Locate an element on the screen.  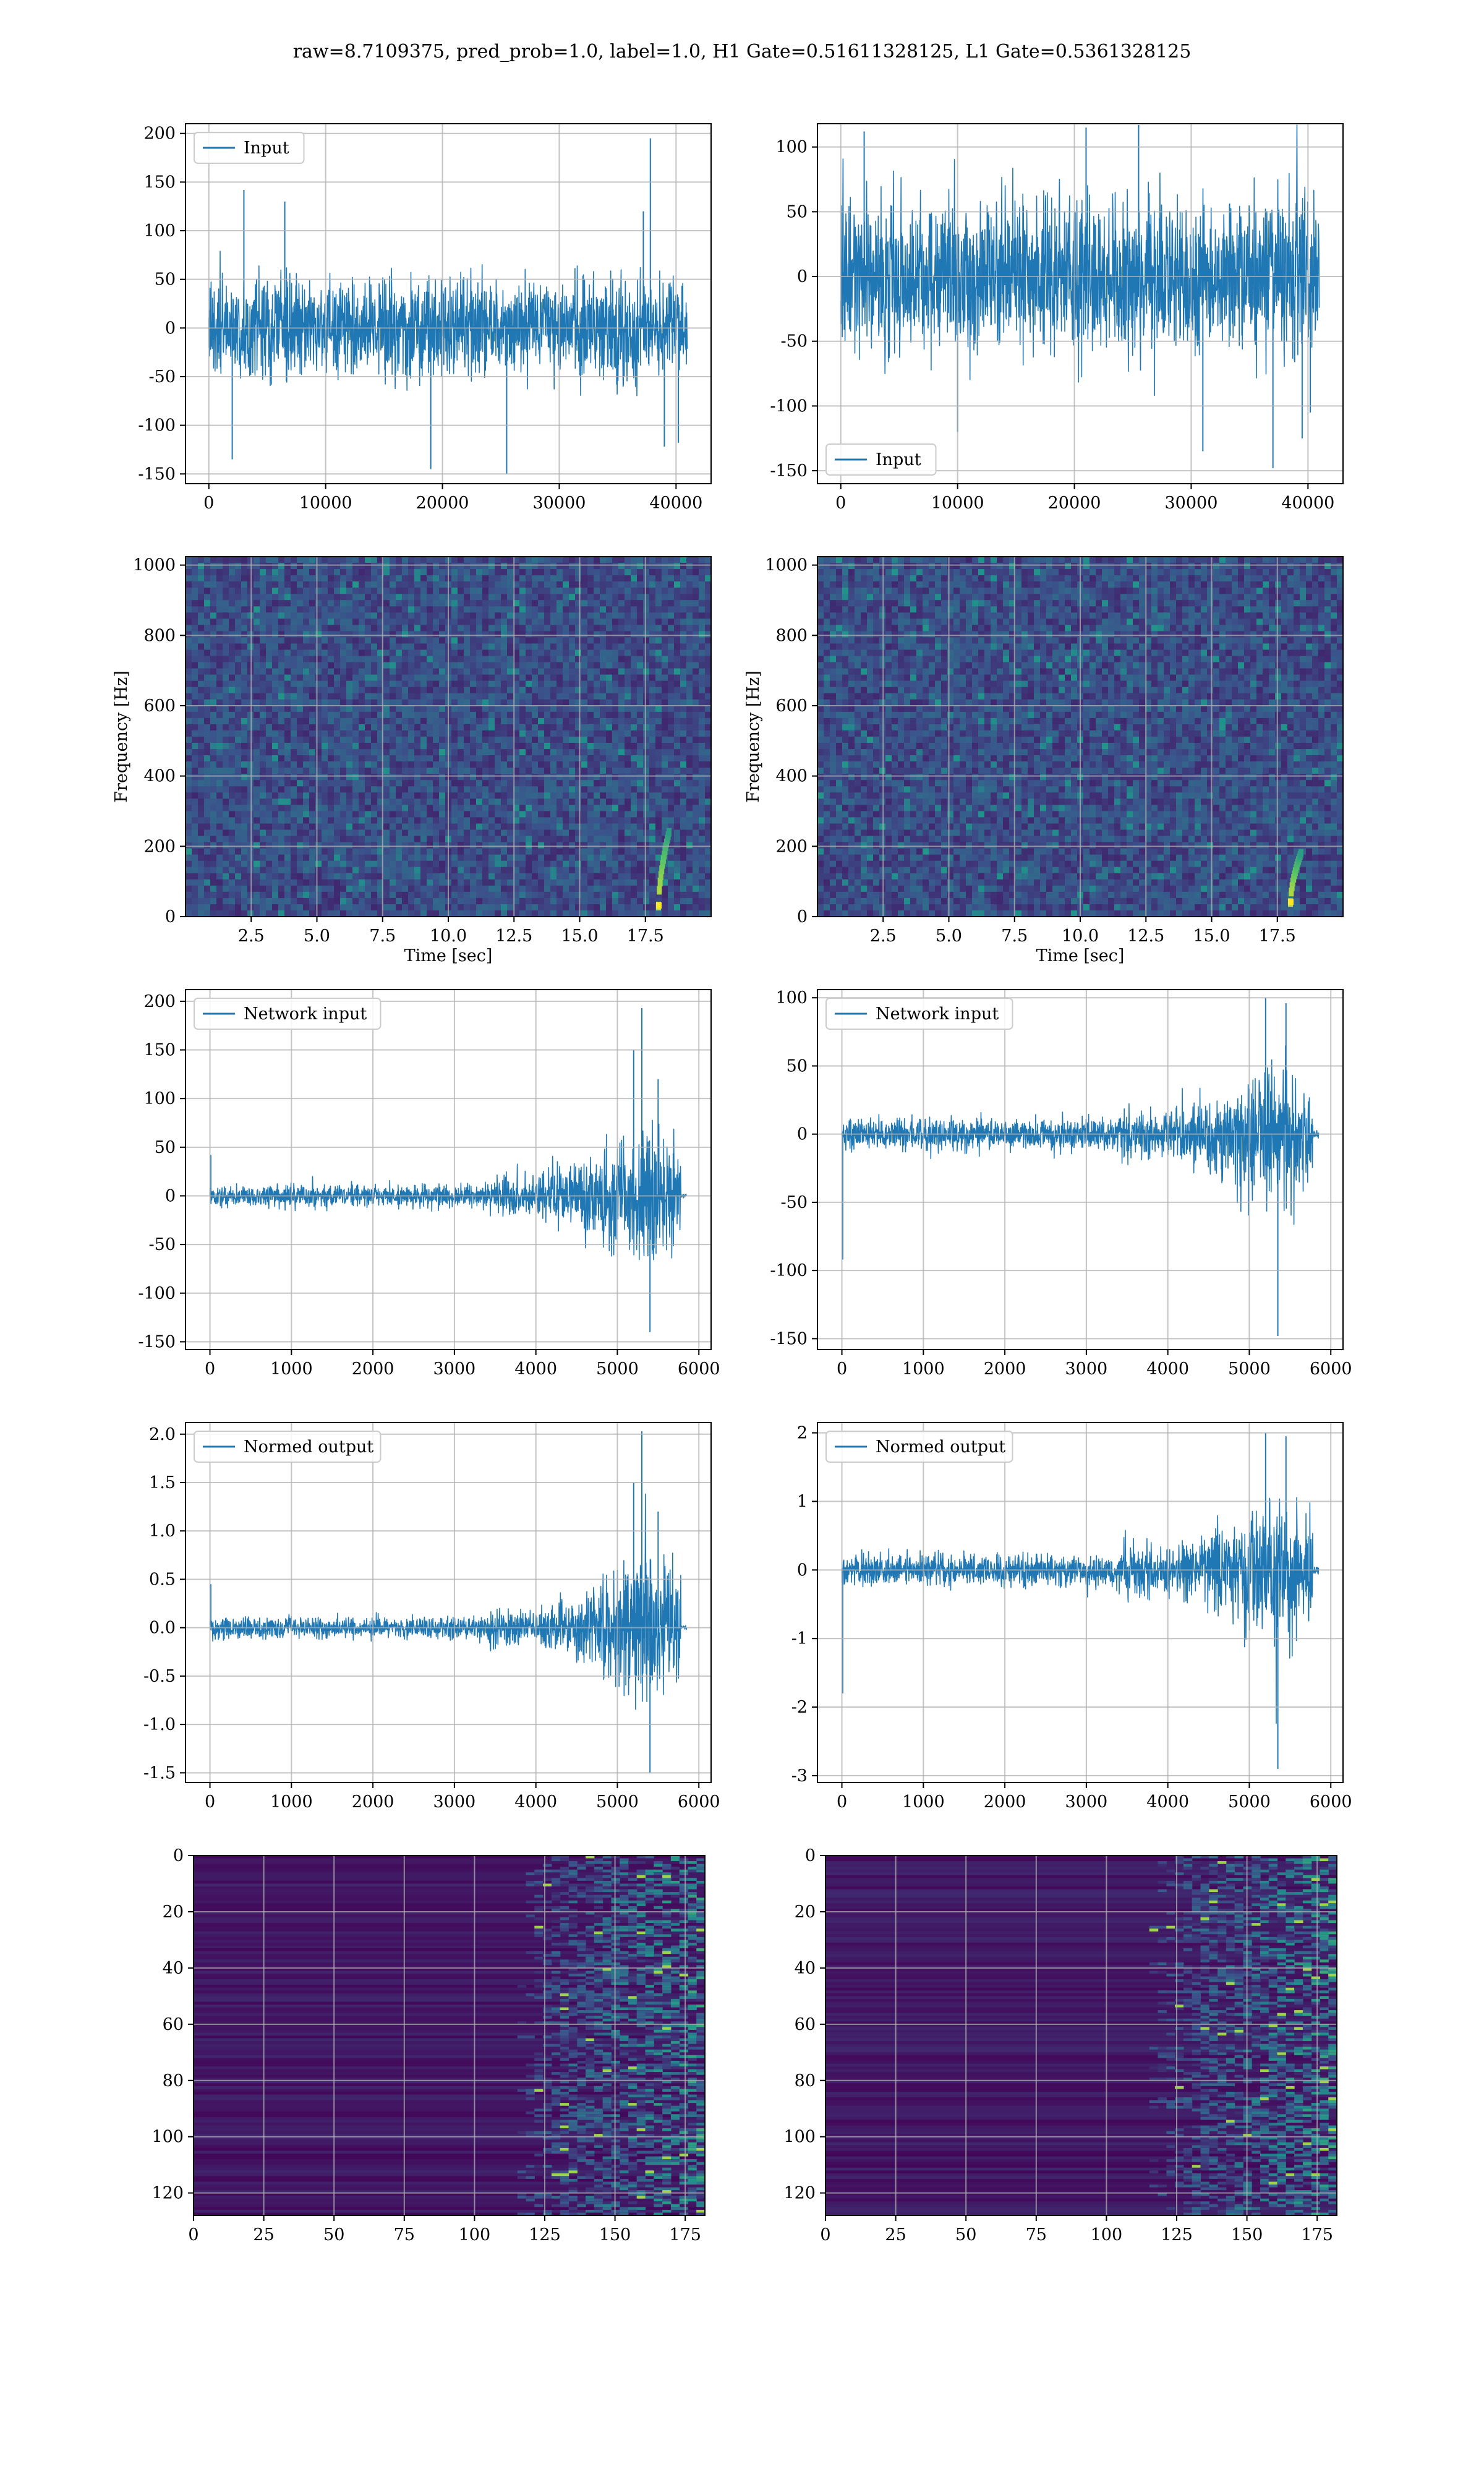
y-tick-label: 50 is located at coordinates (797, 212).